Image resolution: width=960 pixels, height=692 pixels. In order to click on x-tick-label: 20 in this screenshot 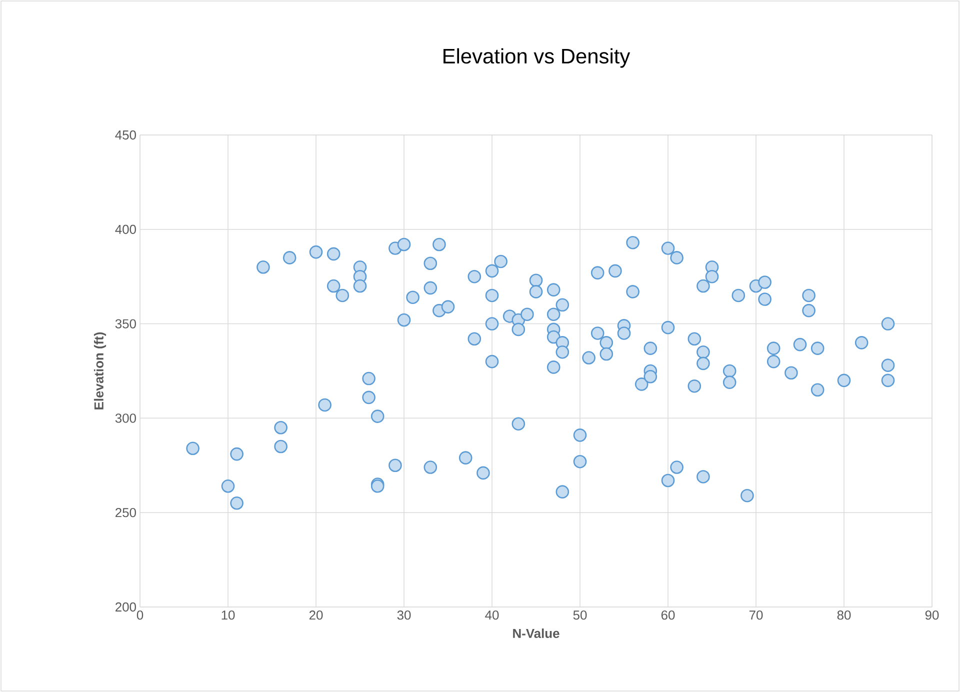, I will do `click(316, 615)`.